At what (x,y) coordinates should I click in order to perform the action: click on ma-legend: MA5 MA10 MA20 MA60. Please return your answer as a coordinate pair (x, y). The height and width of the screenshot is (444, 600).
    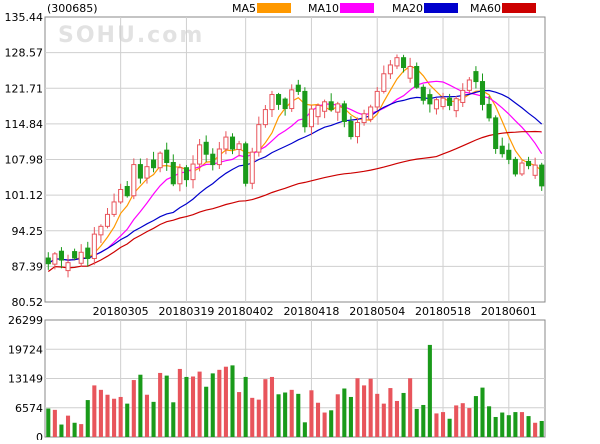
    Looking at the image, I should click on (384, 8).